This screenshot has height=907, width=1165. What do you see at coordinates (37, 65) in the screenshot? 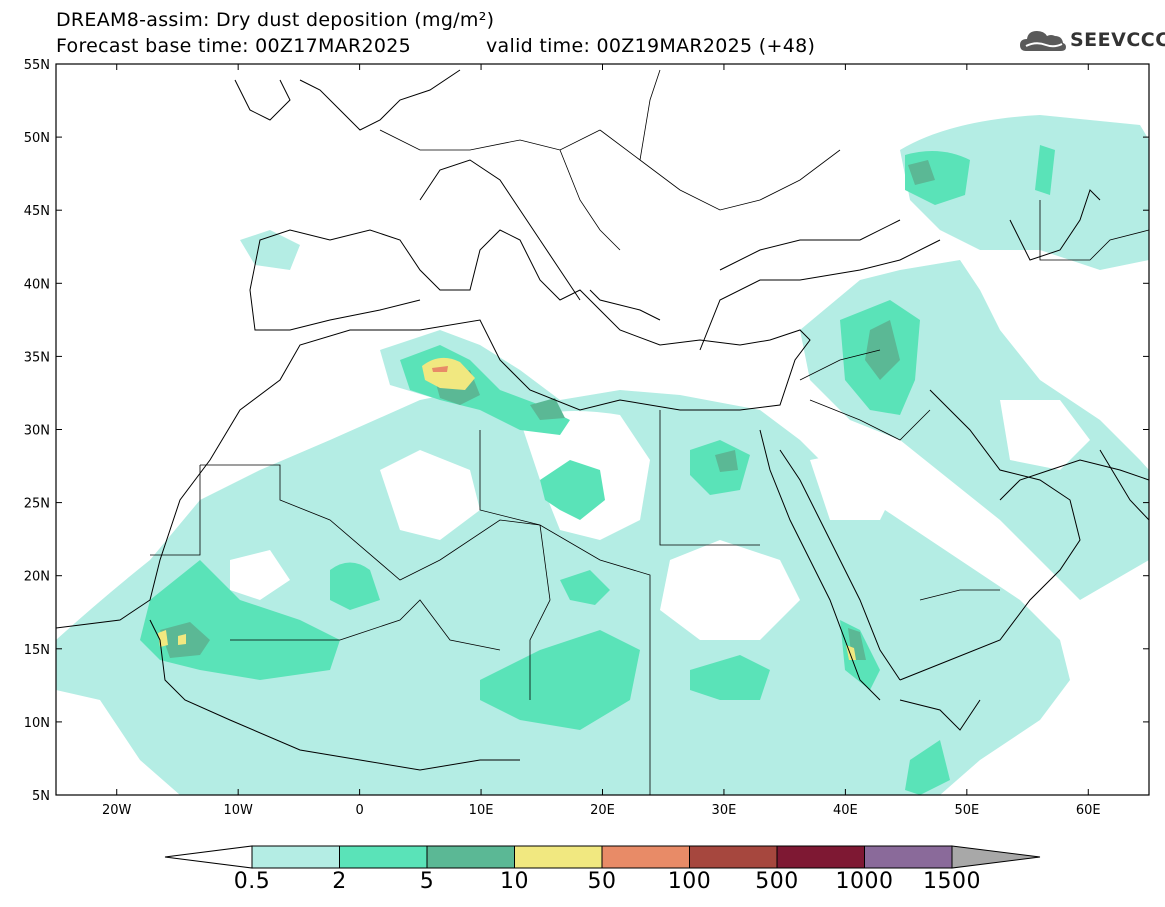
I see `y-tick-label: 55N` at bounding box center [37, 65].